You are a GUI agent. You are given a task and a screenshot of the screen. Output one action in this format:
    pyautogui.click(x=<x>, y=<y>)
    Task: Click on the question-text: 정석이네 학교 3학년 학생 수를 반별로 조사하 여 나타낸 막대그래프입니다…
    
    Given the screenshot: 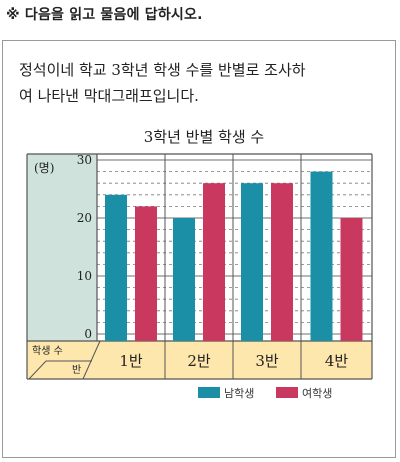 What is the action you would take?
    pyautogui.click(x=204, y=83)
    